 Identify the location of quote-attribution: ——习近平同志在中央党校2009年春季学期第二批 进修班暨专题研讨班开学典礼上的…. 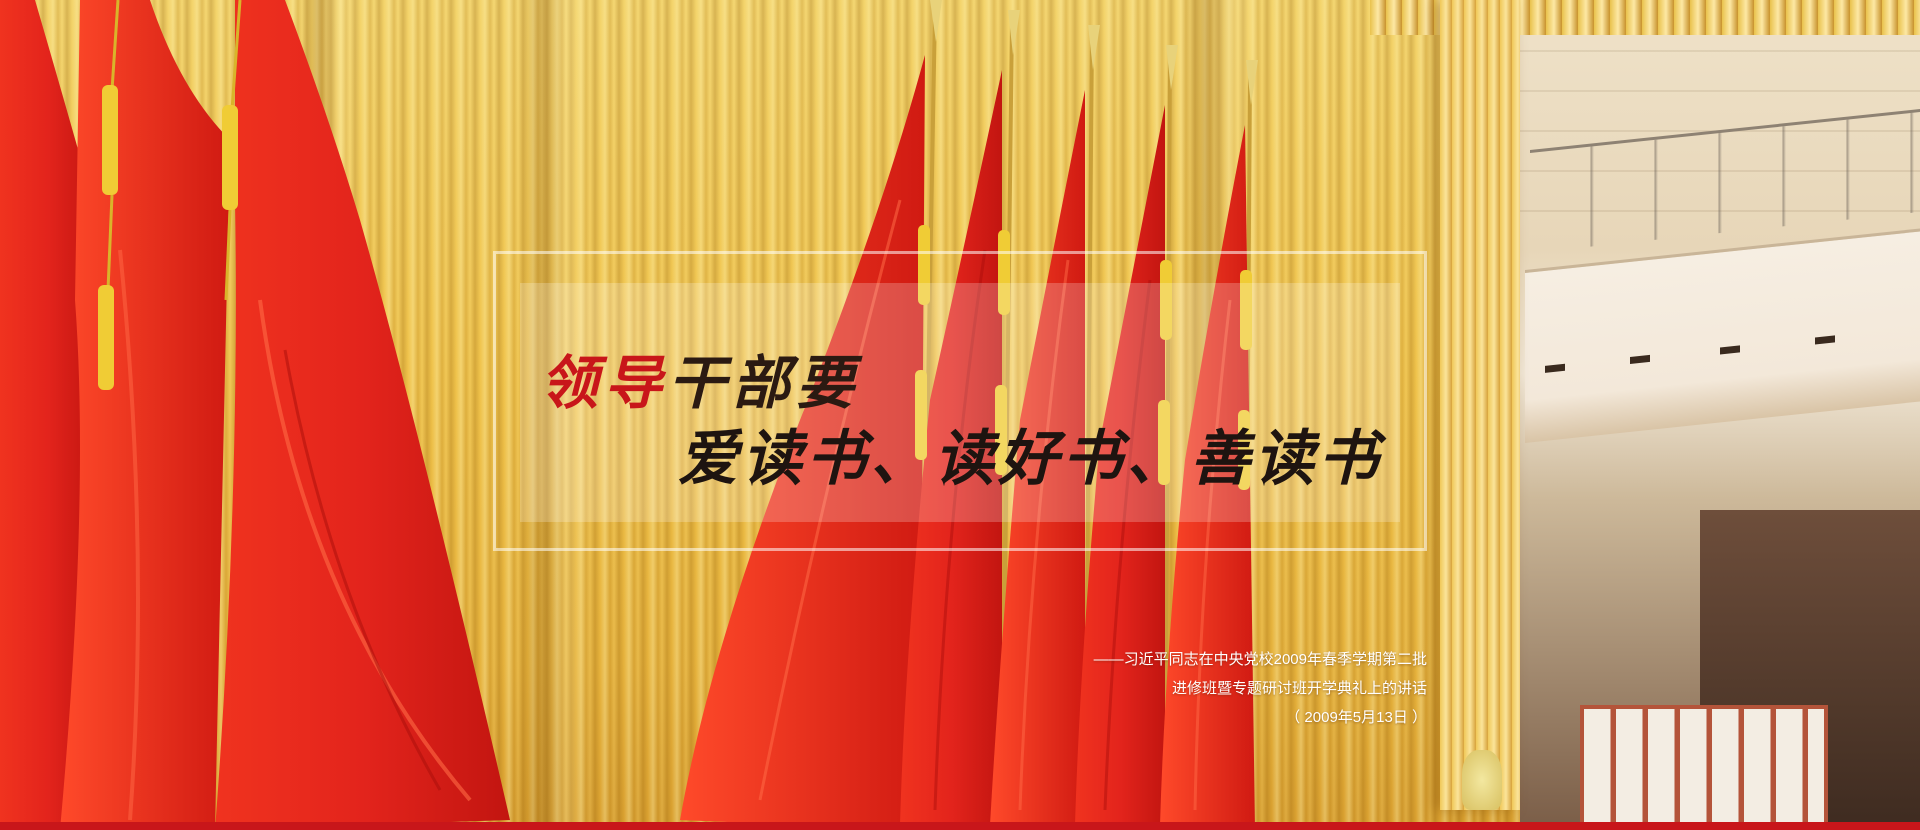
(1260, 688).